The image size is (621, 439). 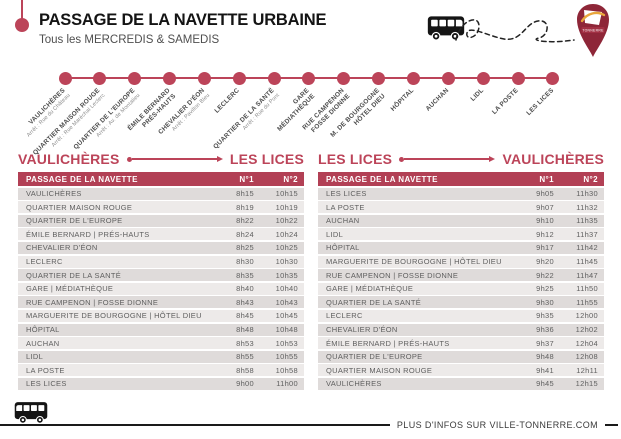 What do you see at coordinates (195, 425) in the screenshot?
I see `footer-rule` at bounding box center [195, 425].